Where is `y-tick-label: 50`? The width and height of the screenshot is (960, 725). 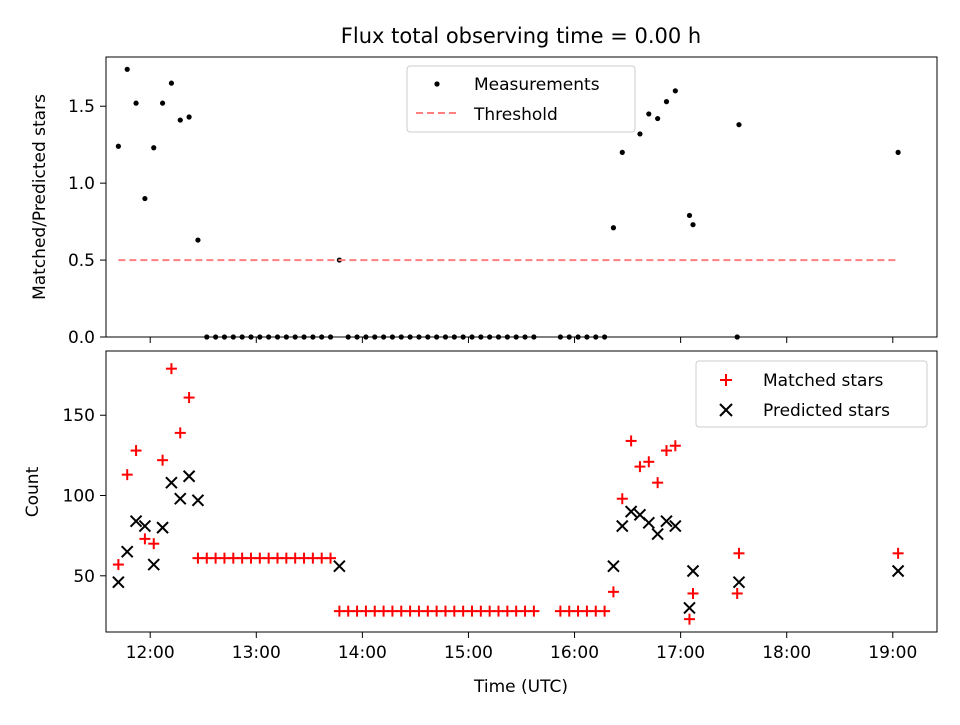
y-tick-label: 50 is located at coordinates (84, 577).